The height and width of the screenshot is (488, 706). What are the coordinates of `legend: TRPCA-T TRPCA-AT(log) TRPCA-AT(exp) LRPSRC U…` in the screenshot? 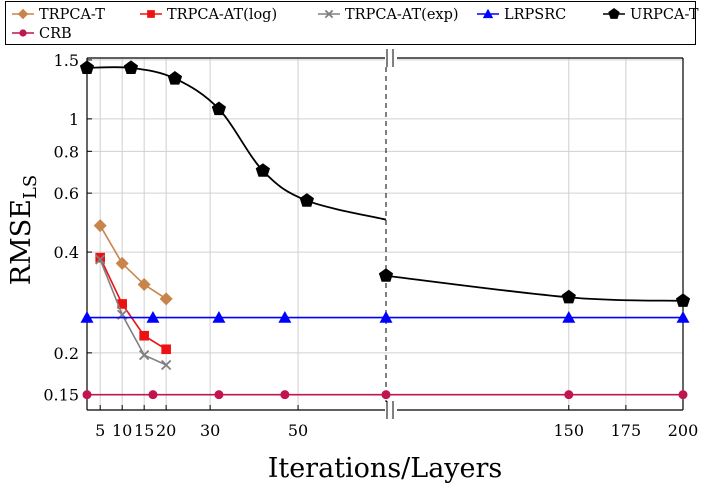 It's located at (352, 23).